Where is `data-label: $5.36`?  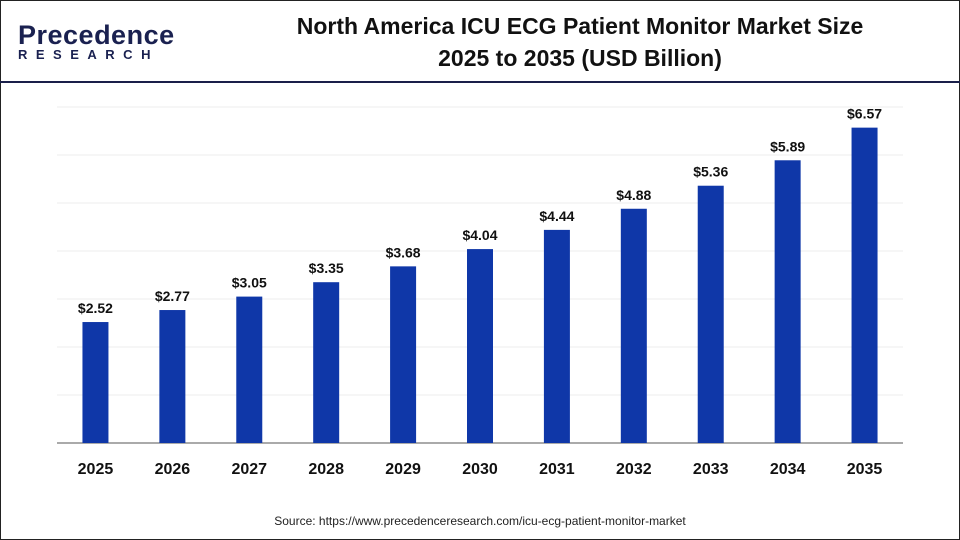
data-label: $5.36 is located at coordinates (710, 172).